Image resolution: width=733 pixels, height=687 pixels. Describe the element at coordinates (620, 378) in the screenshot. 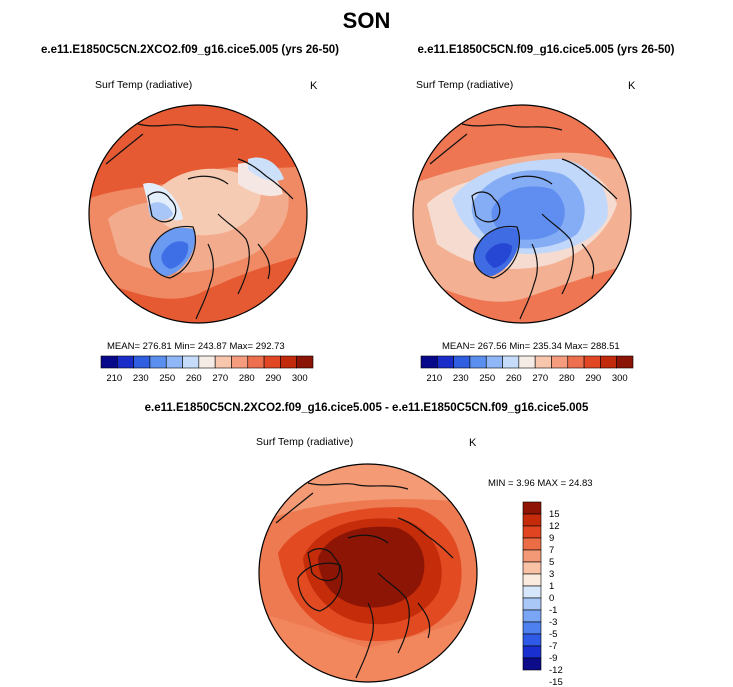

I see `panel-2-colorbar-tick-label: 300` at that location.